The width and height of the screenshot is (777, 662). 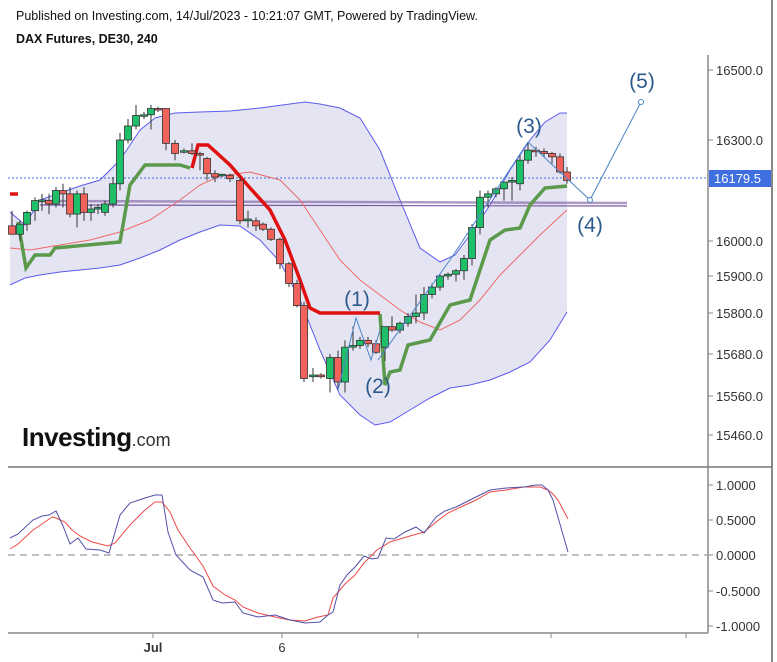 I want to click on wave-label: (3), so click(x=529, y=126).